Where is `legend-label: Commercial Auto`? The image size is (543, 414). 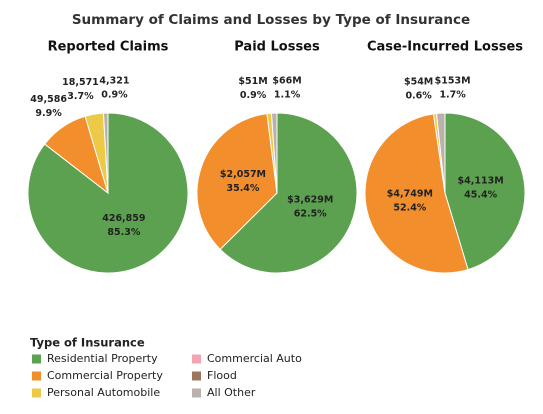 legend-label: Commercial Auto is located at coordinates (254, 358).